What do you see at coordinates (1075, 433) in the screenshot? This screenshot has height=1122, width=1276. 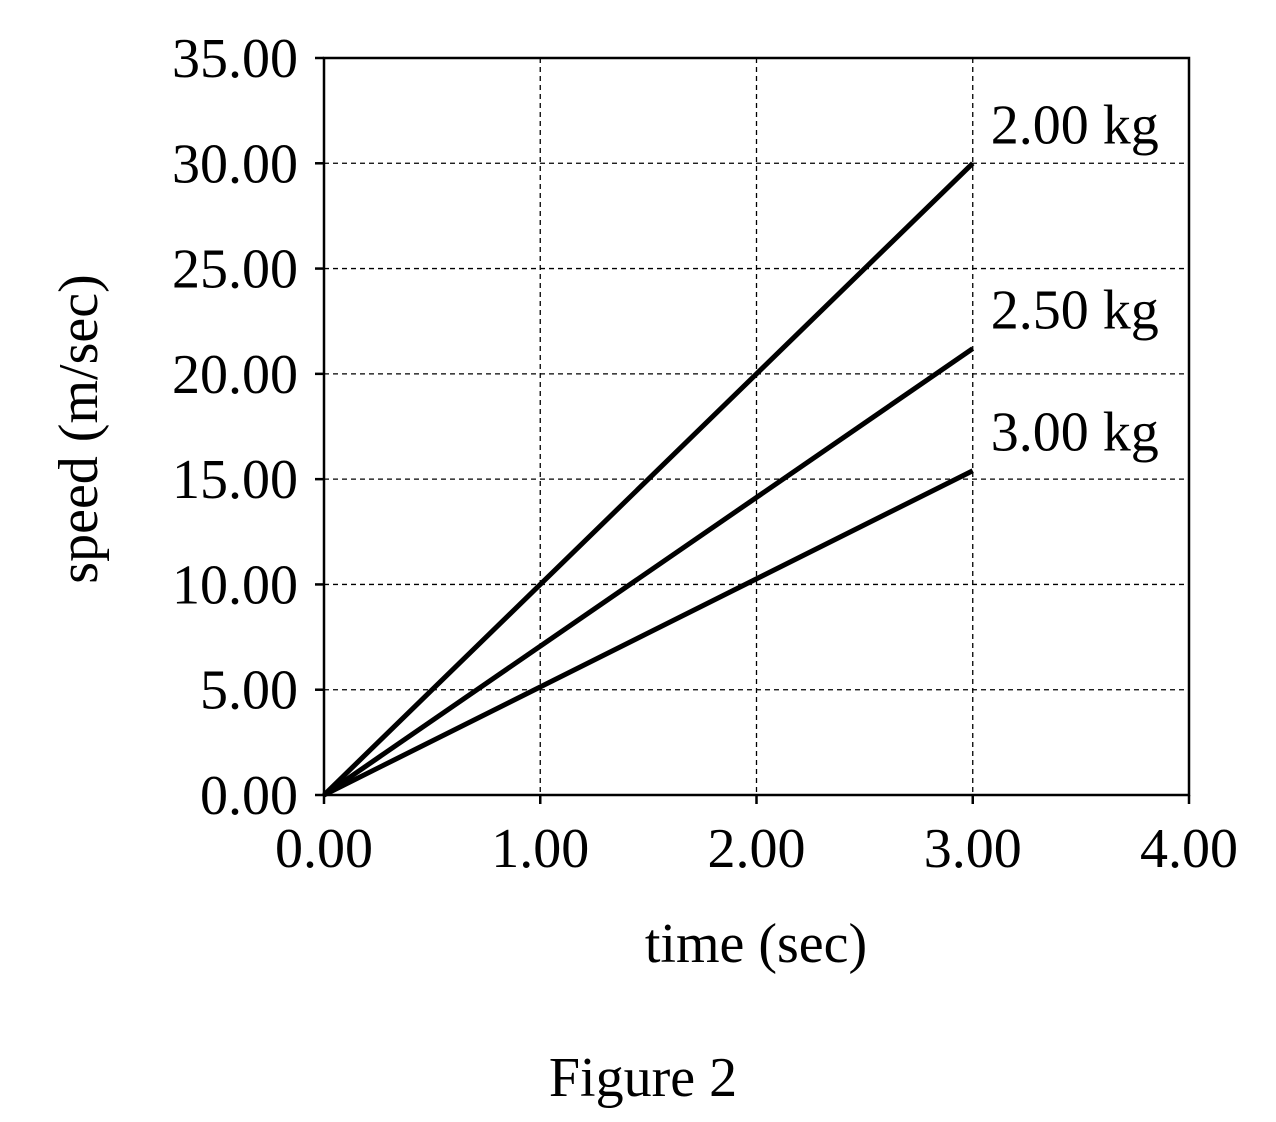 I see `series-label: 3.00 kg` at bounding box center [1075, 433].